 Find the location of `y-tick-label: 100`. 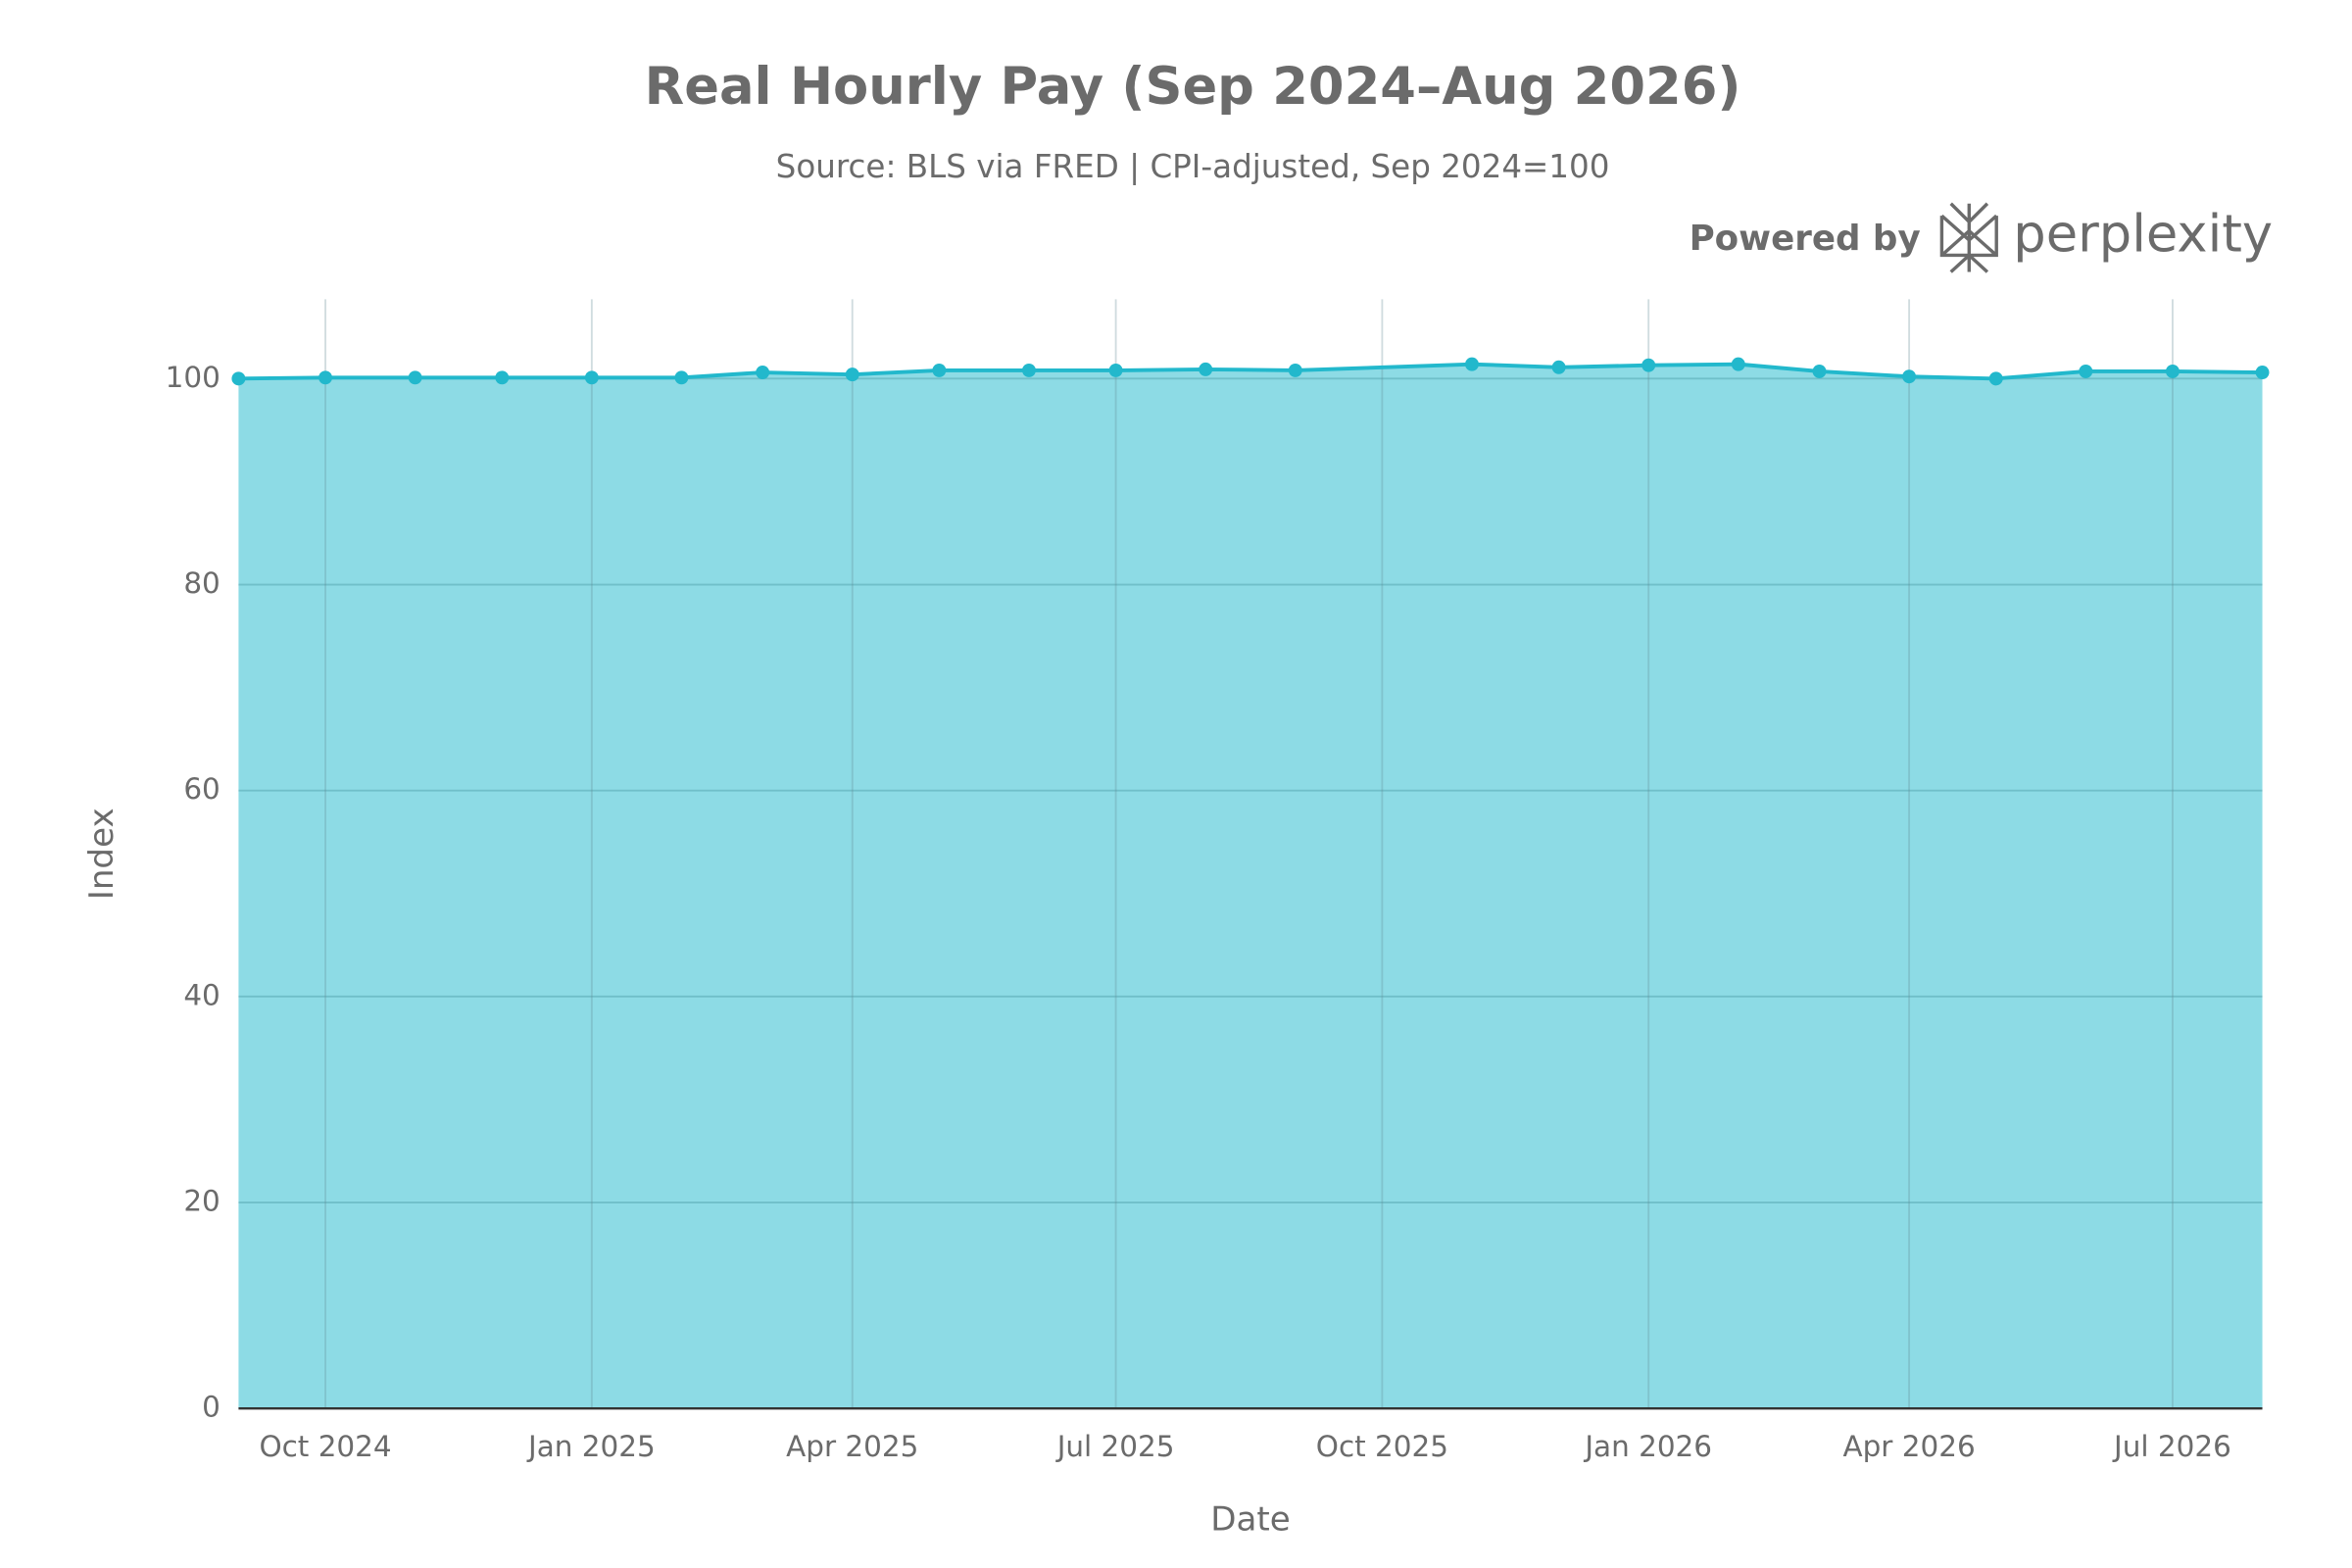

y-tick-label: 100 is located at coordinates (193, 377).